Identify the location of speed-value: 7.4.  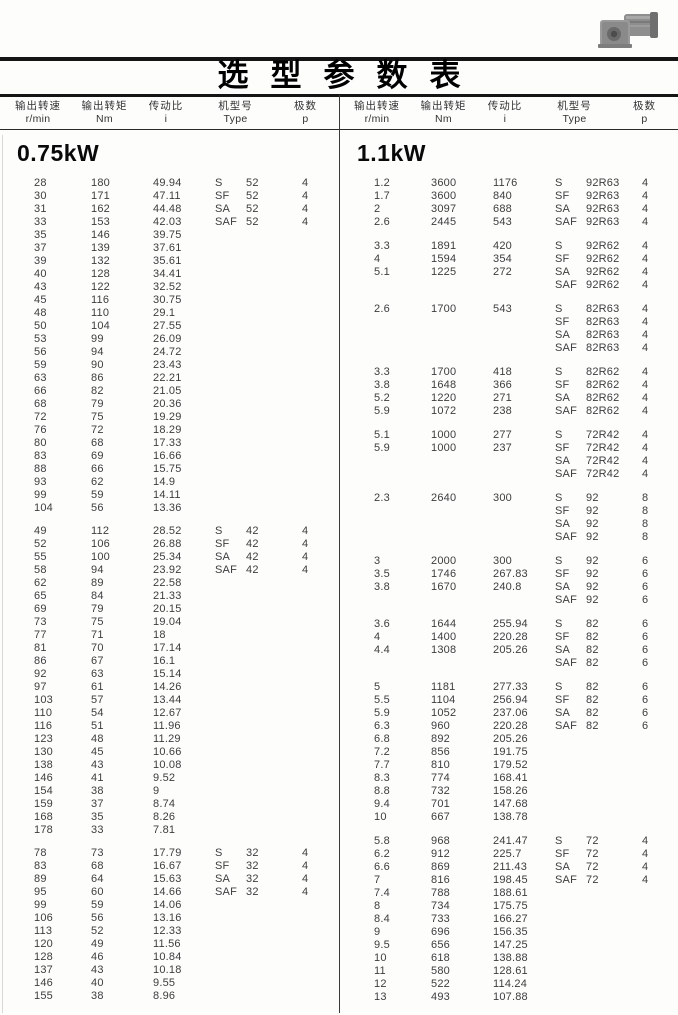
(382, 893).